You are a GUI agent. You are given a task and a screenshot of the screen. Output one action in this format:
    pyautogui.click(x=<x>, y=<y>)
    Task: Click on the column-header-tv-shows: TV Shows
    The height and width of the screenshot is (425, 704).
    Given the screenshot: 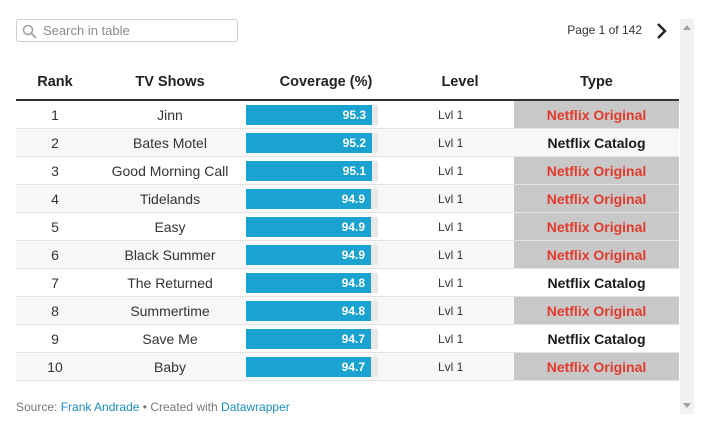 What is the action you would take?
    pyautogui.click(x=170, y=82)
    